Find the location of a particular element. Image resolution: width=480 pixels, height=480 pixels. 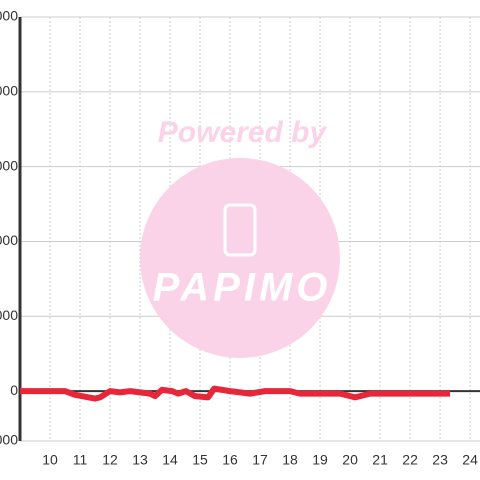

x-tick-label: 17 is located at coordinates (260, 460).